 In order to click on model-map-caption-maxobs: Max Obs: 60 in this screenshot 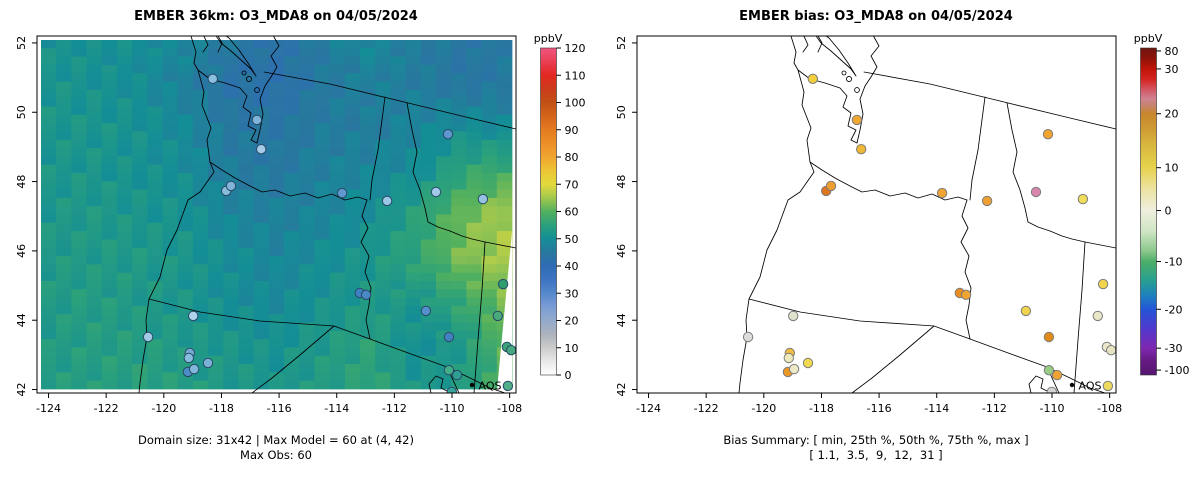, I will do `click(276, 455)`.